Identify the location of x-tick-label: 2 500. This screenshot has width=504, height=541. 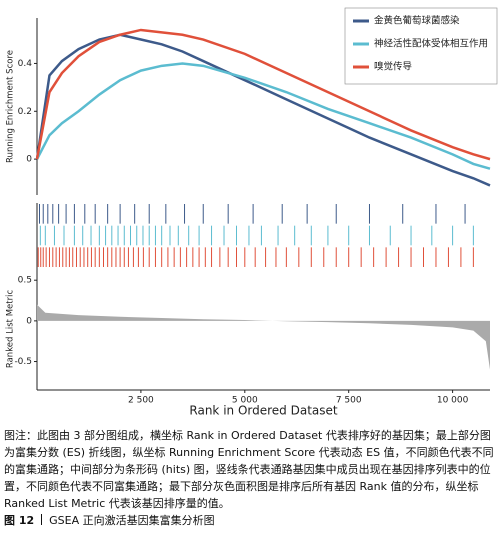
(141, 401).